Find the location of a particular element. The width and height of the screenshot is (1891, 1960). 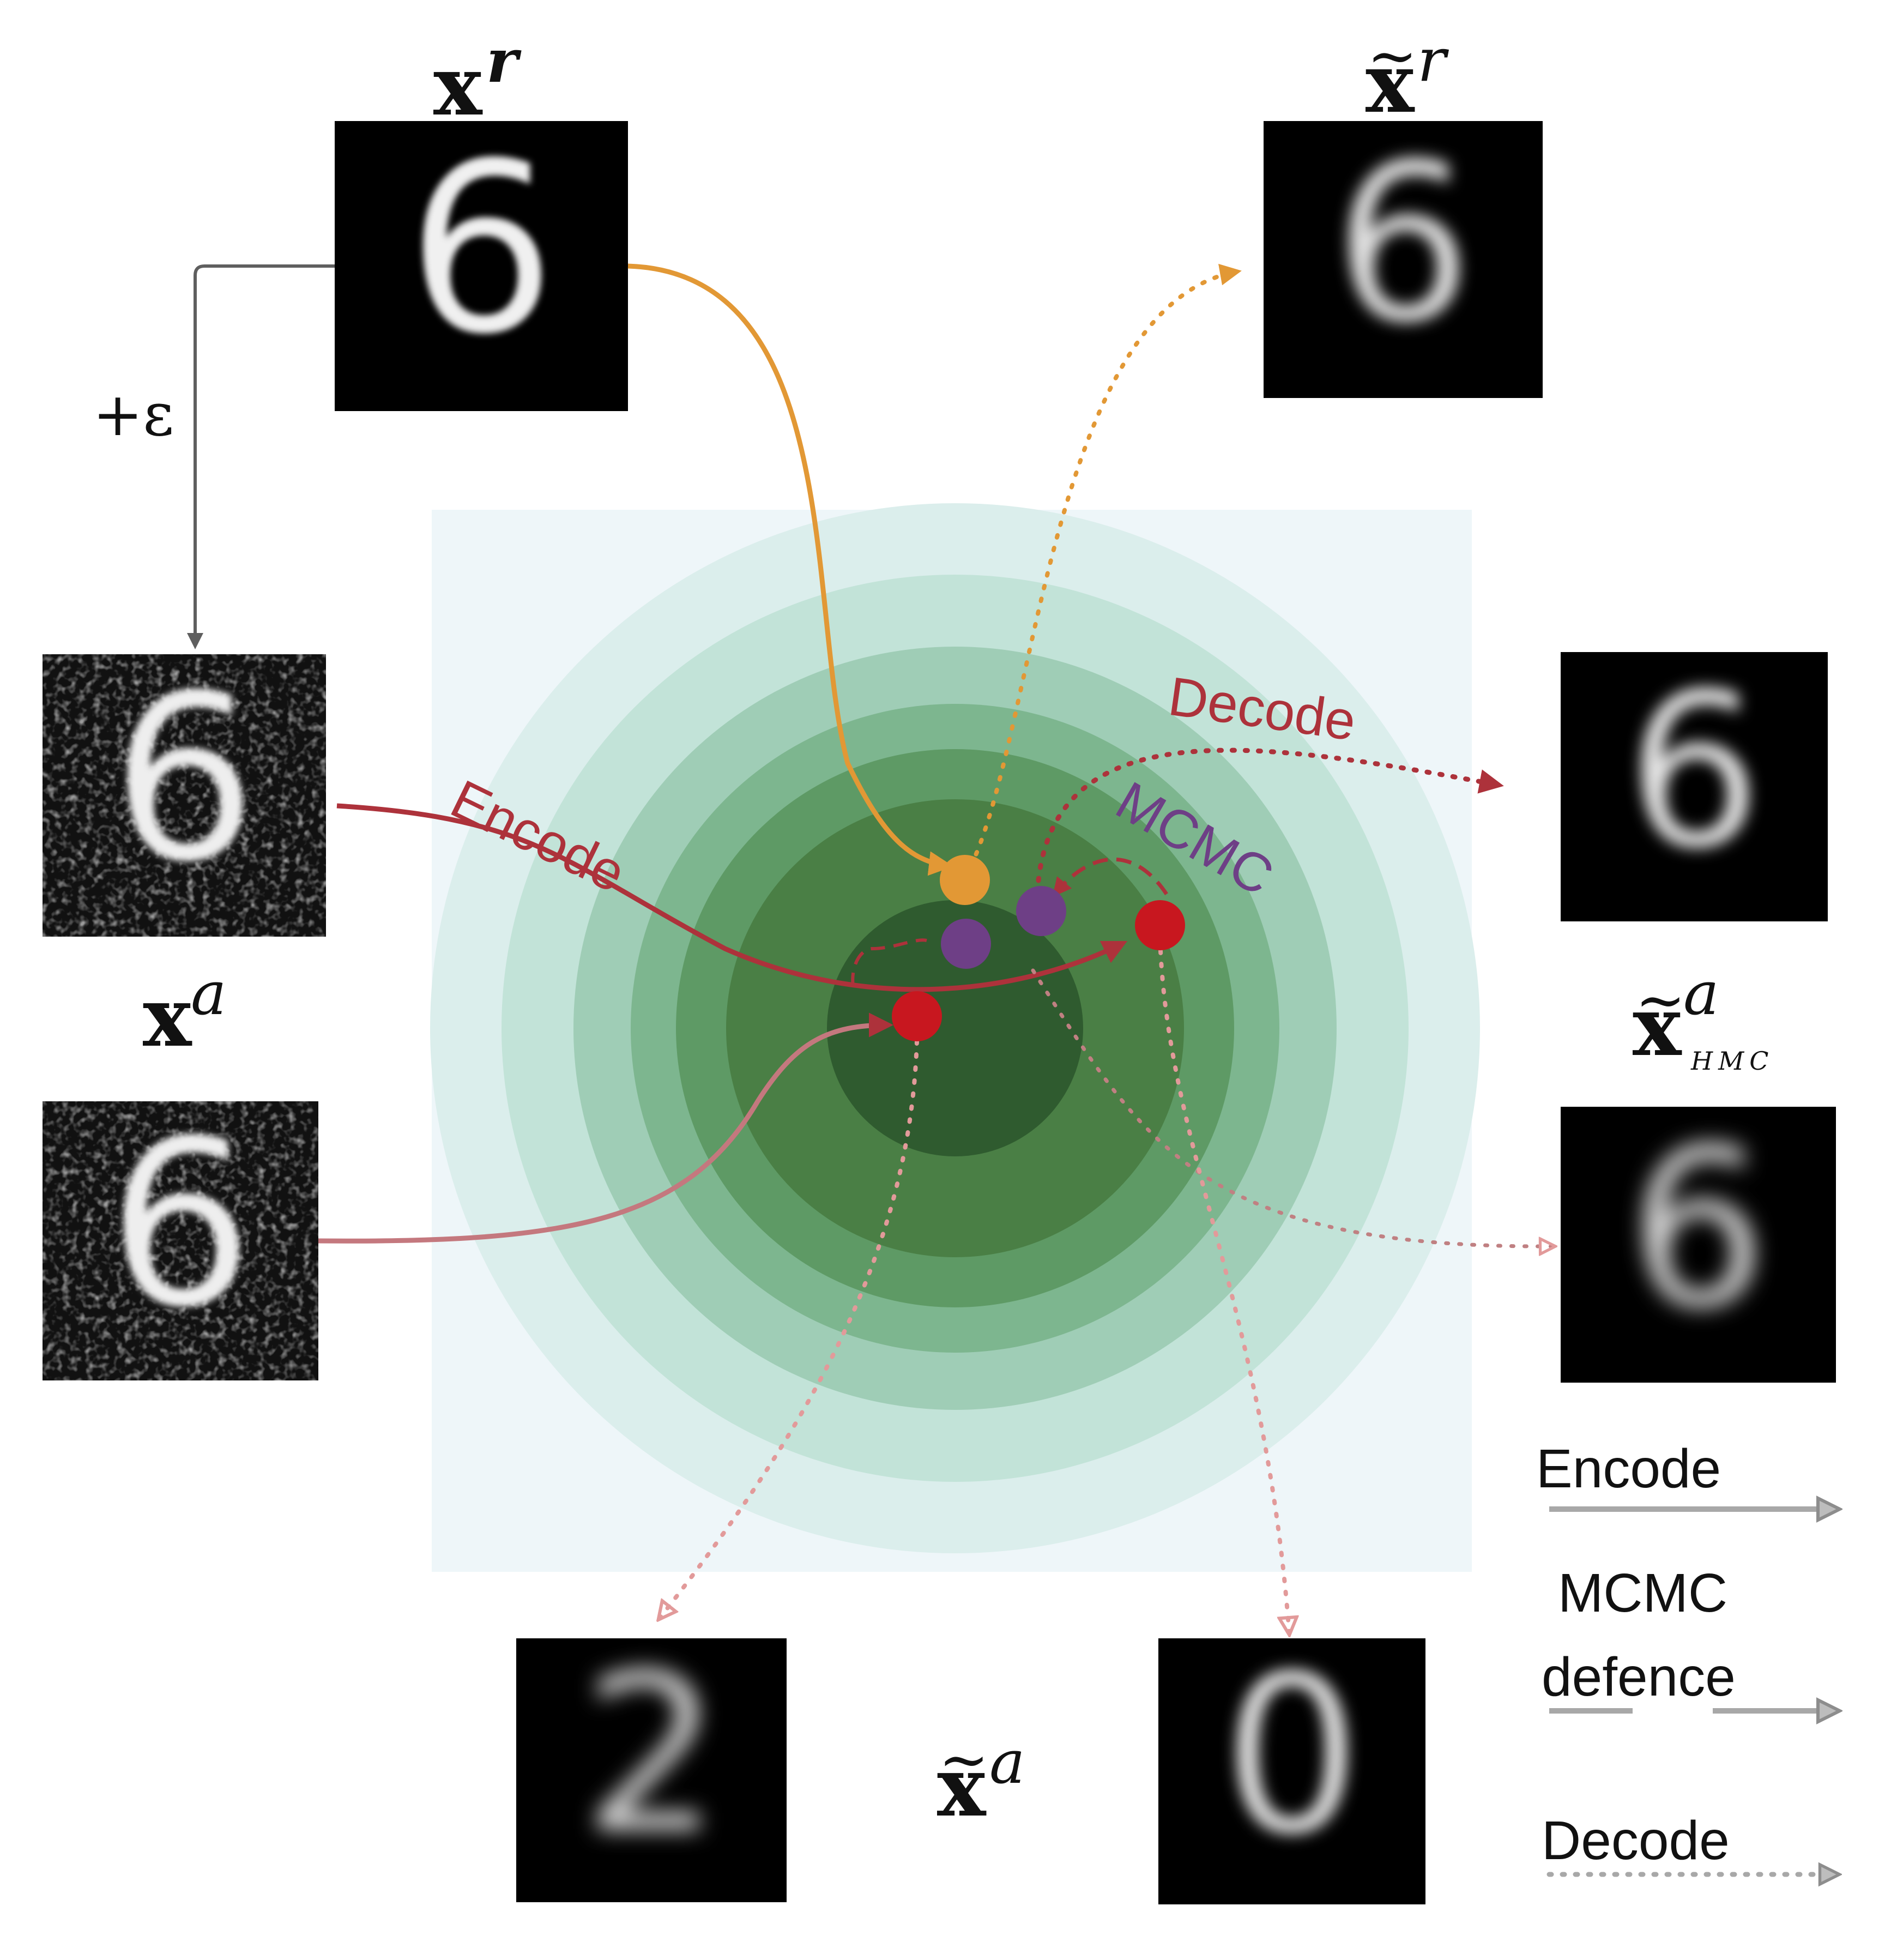

perturbation-arrow is located at coordinates (261, 457).